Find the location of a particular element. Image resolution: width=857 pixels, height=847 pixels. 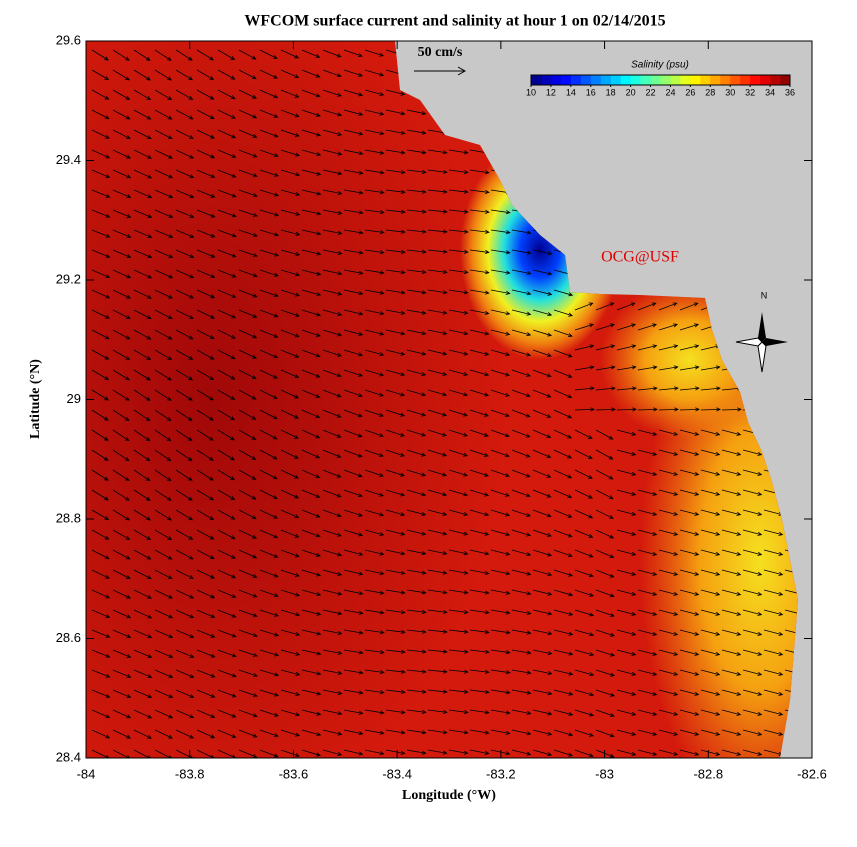

colorbar-tick-label: 30 is located at coordinates (730, 92).